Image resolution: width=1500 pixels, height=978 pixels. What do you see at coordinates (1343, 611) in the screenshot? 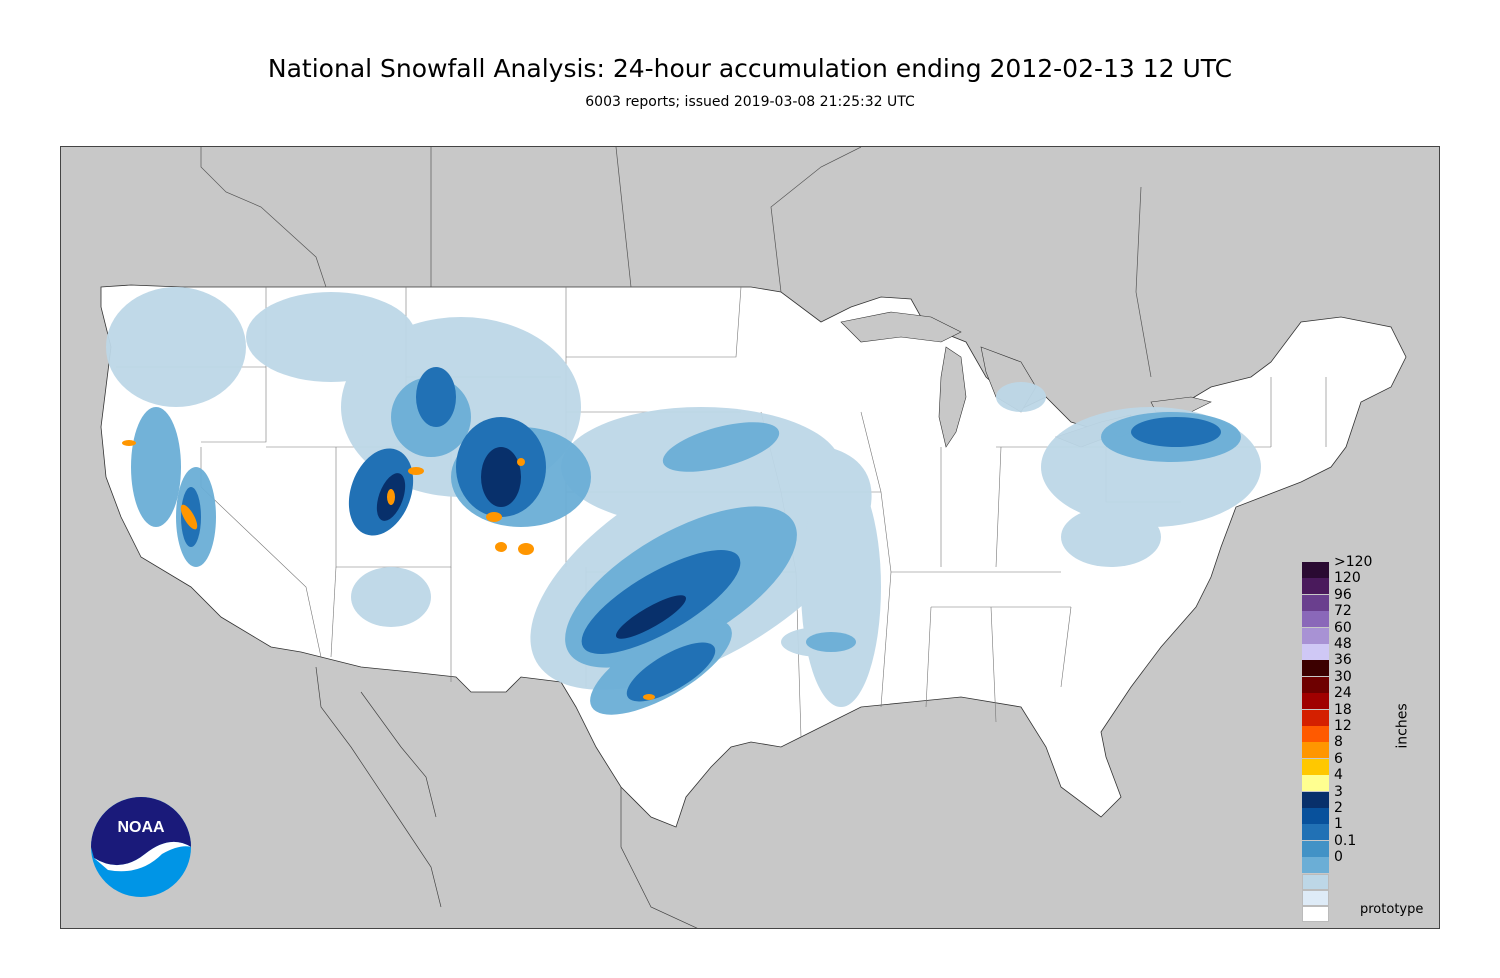
I see `legend-label: 72` at bounding box center [1343, 611].